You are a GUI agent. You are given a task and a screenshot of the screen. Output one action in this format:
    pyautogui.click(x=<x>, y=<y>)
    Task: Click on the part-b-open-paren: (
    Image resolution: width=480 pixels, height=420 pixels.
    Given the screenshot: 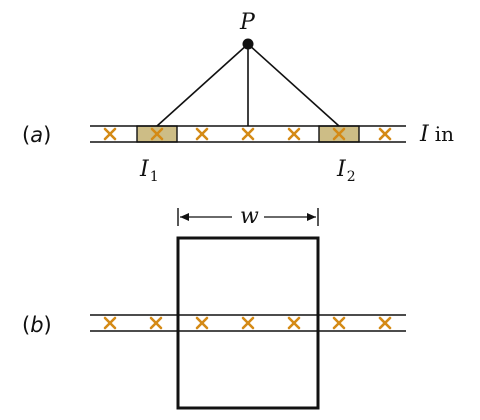 What is the action you would take?
    pyautogui.click(x=26, y=325)
    